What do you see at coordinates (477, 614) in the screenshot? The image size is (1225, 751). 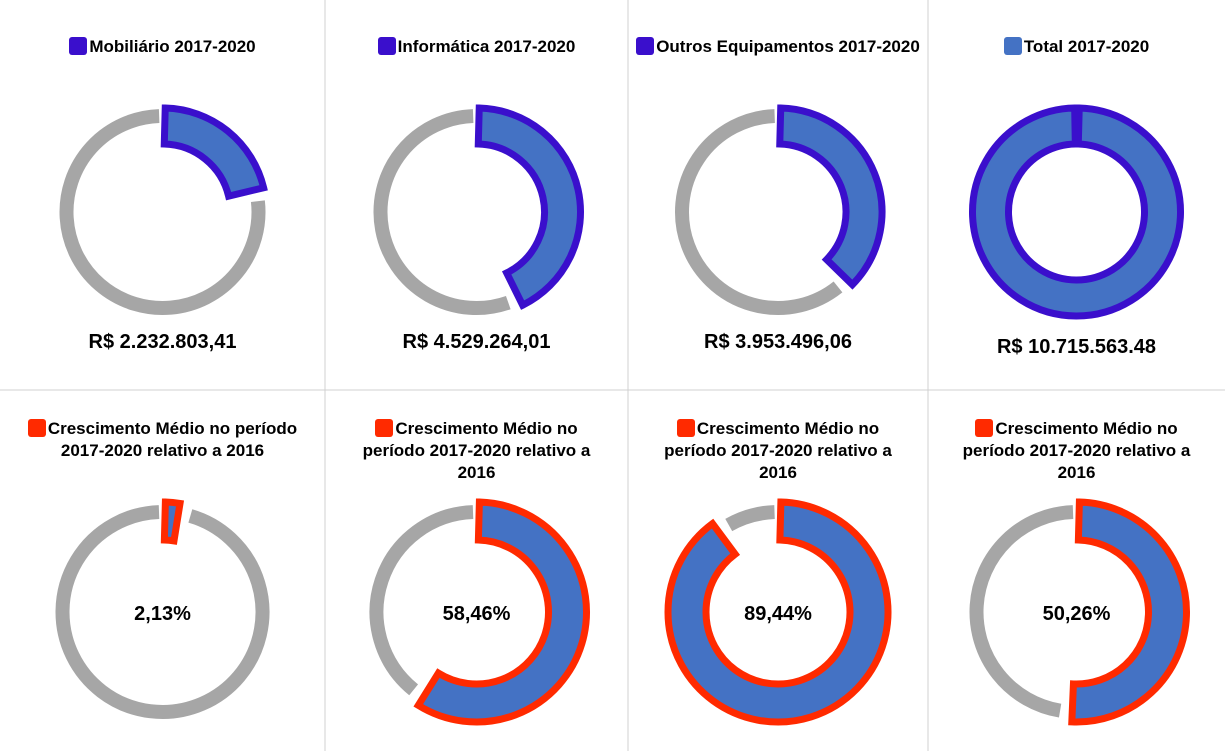 I see `value-label: 58,46%` at bounding box center [477, 614].